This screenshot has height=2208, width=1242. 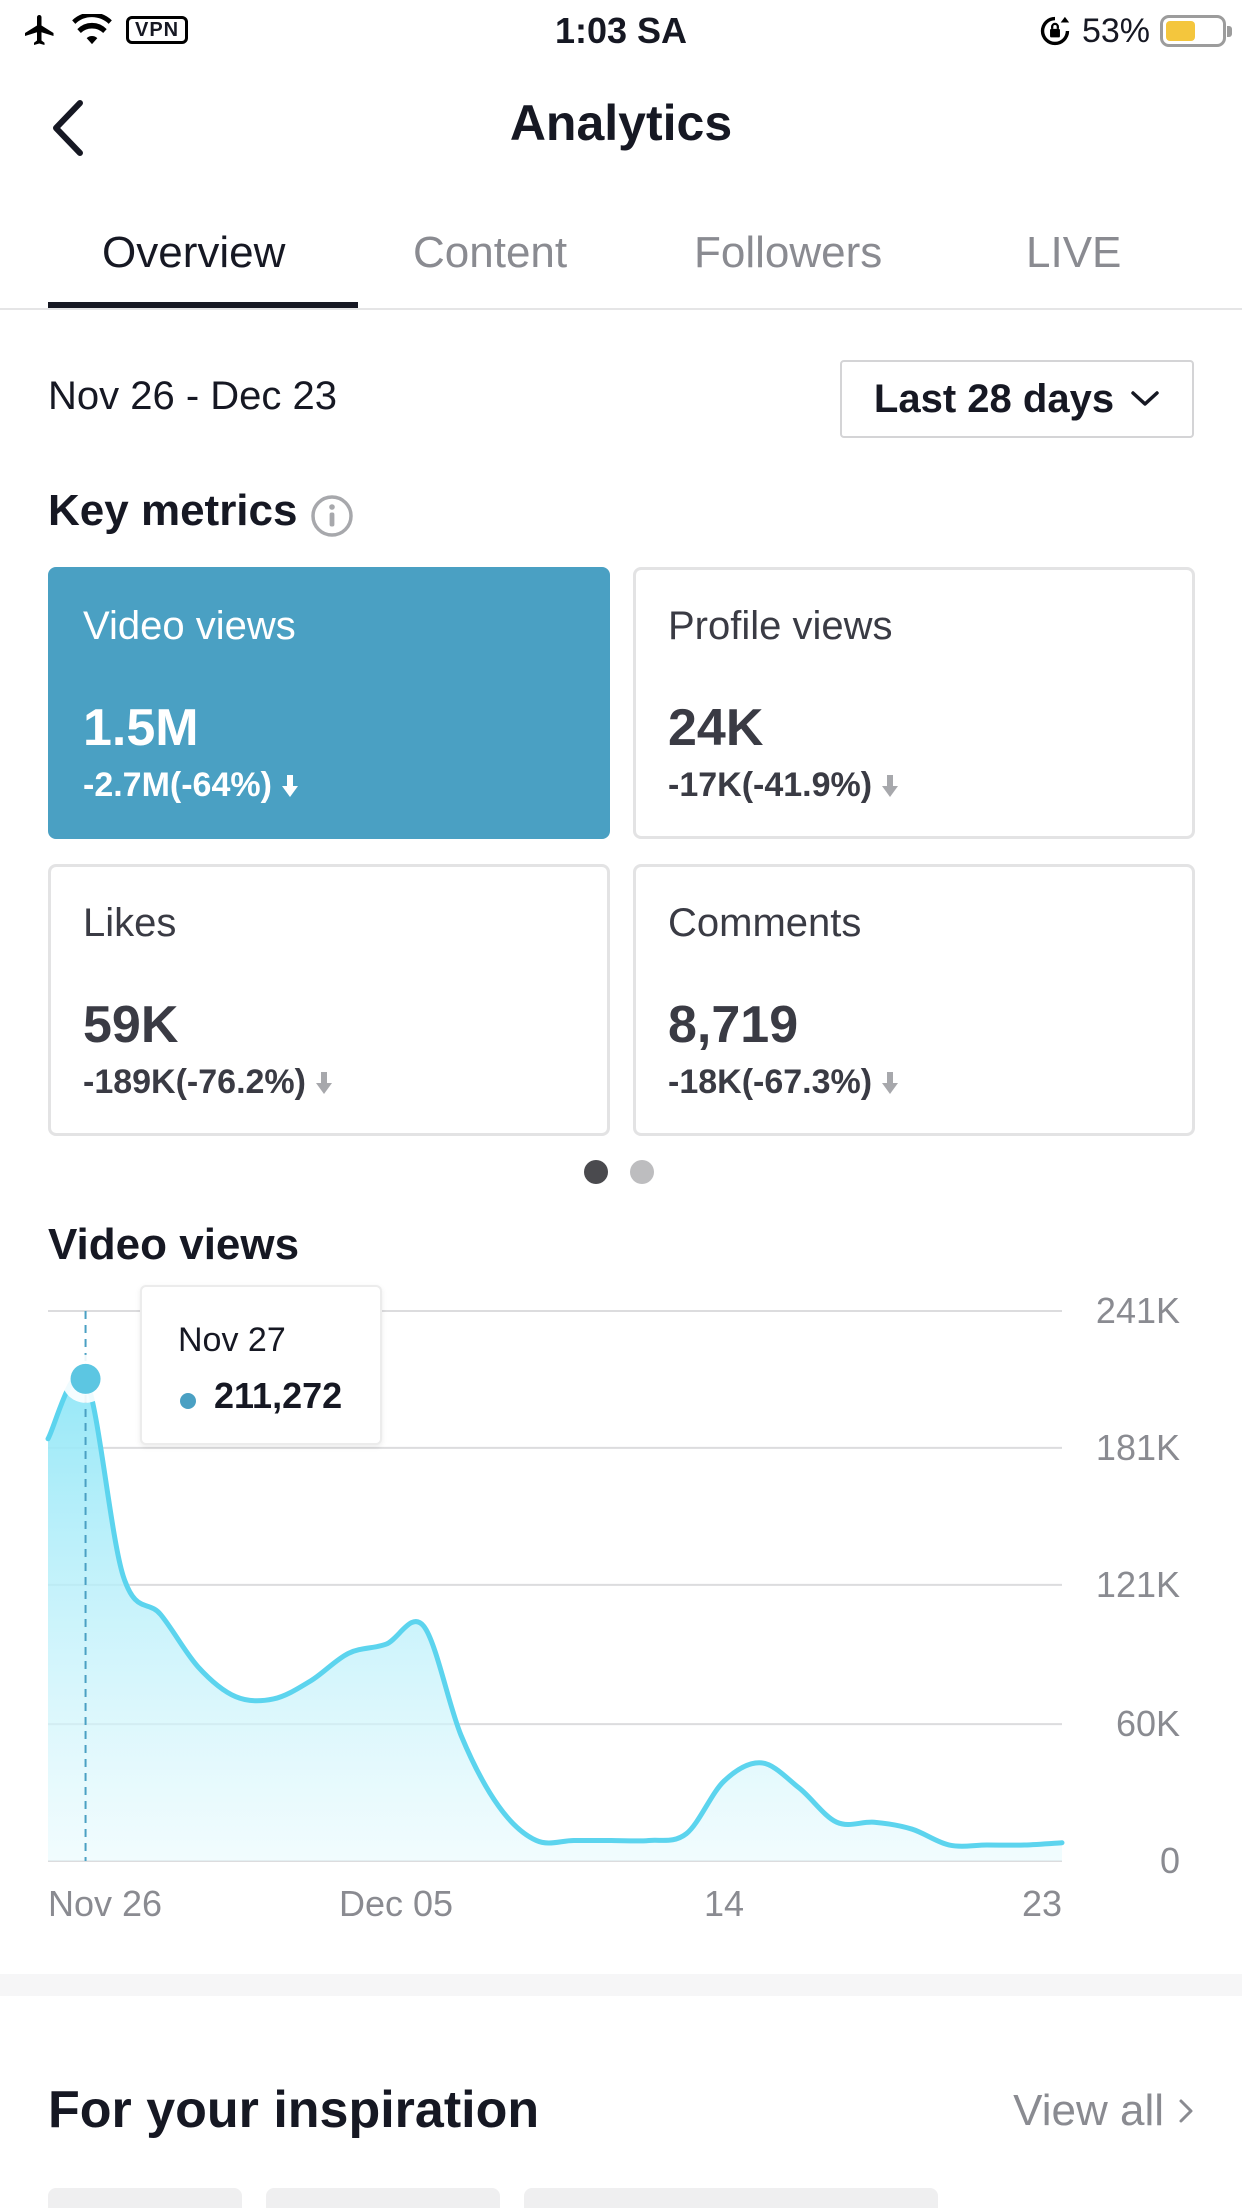 I want to click on vpn-badge: VPN, so click(x=157, y=30).